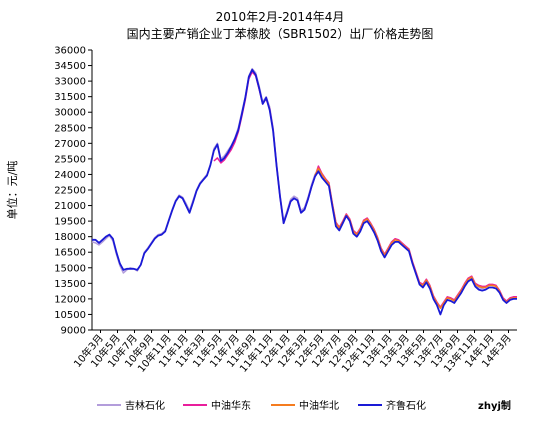  What do you see at coordinates (70, 191) in the screenshot?
I see `y-tick-label: 22500` at bounding box center [70, 191].